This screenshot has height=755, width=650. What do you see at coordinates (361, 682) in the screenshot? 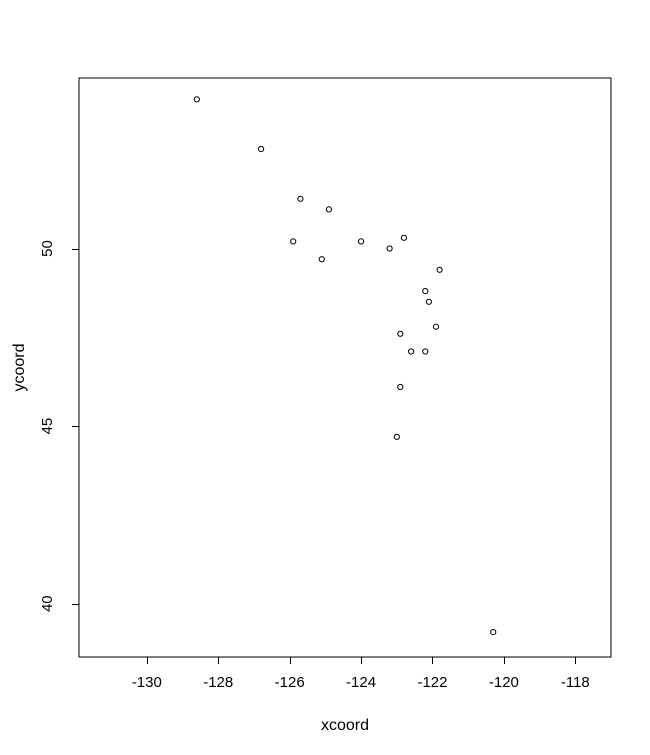
I see `x-axis-tick-label: -124` at bounding box center [361, 682].